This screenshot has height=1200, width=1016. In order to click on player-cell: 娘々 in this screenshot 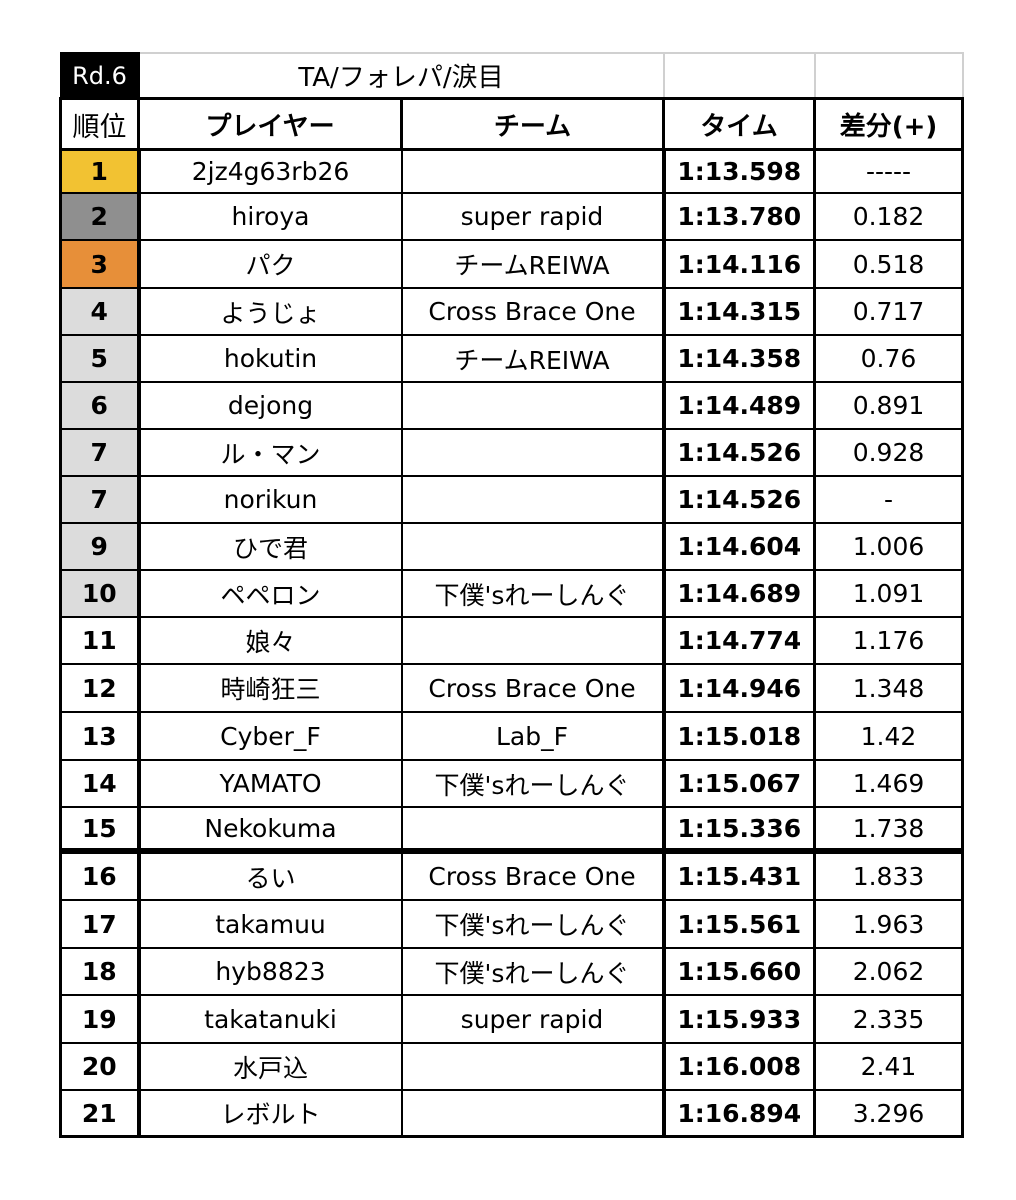, I will do `click(270, 640)`.